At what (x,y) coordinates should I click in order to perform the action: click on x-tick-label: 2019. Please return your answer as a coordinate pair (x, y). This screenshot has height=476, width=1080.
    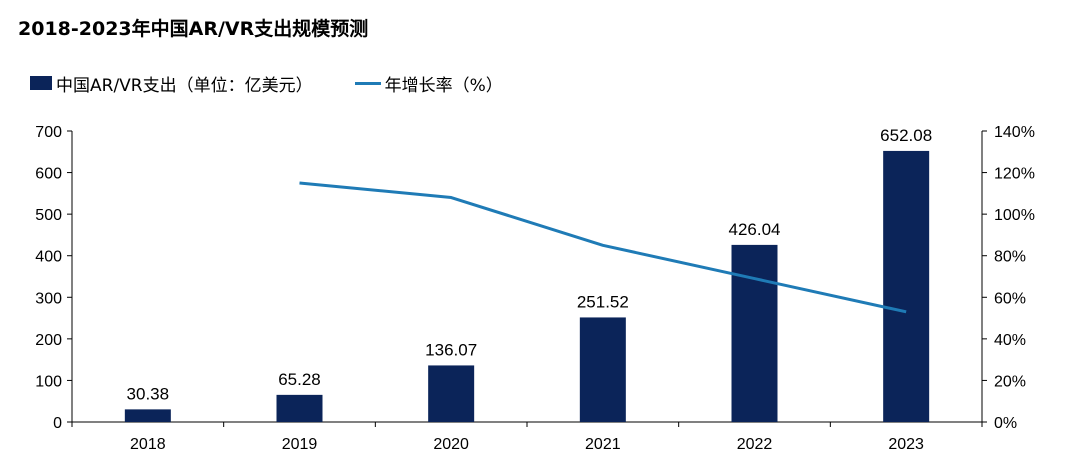
    Looking at the image, I should click on (300, 444).